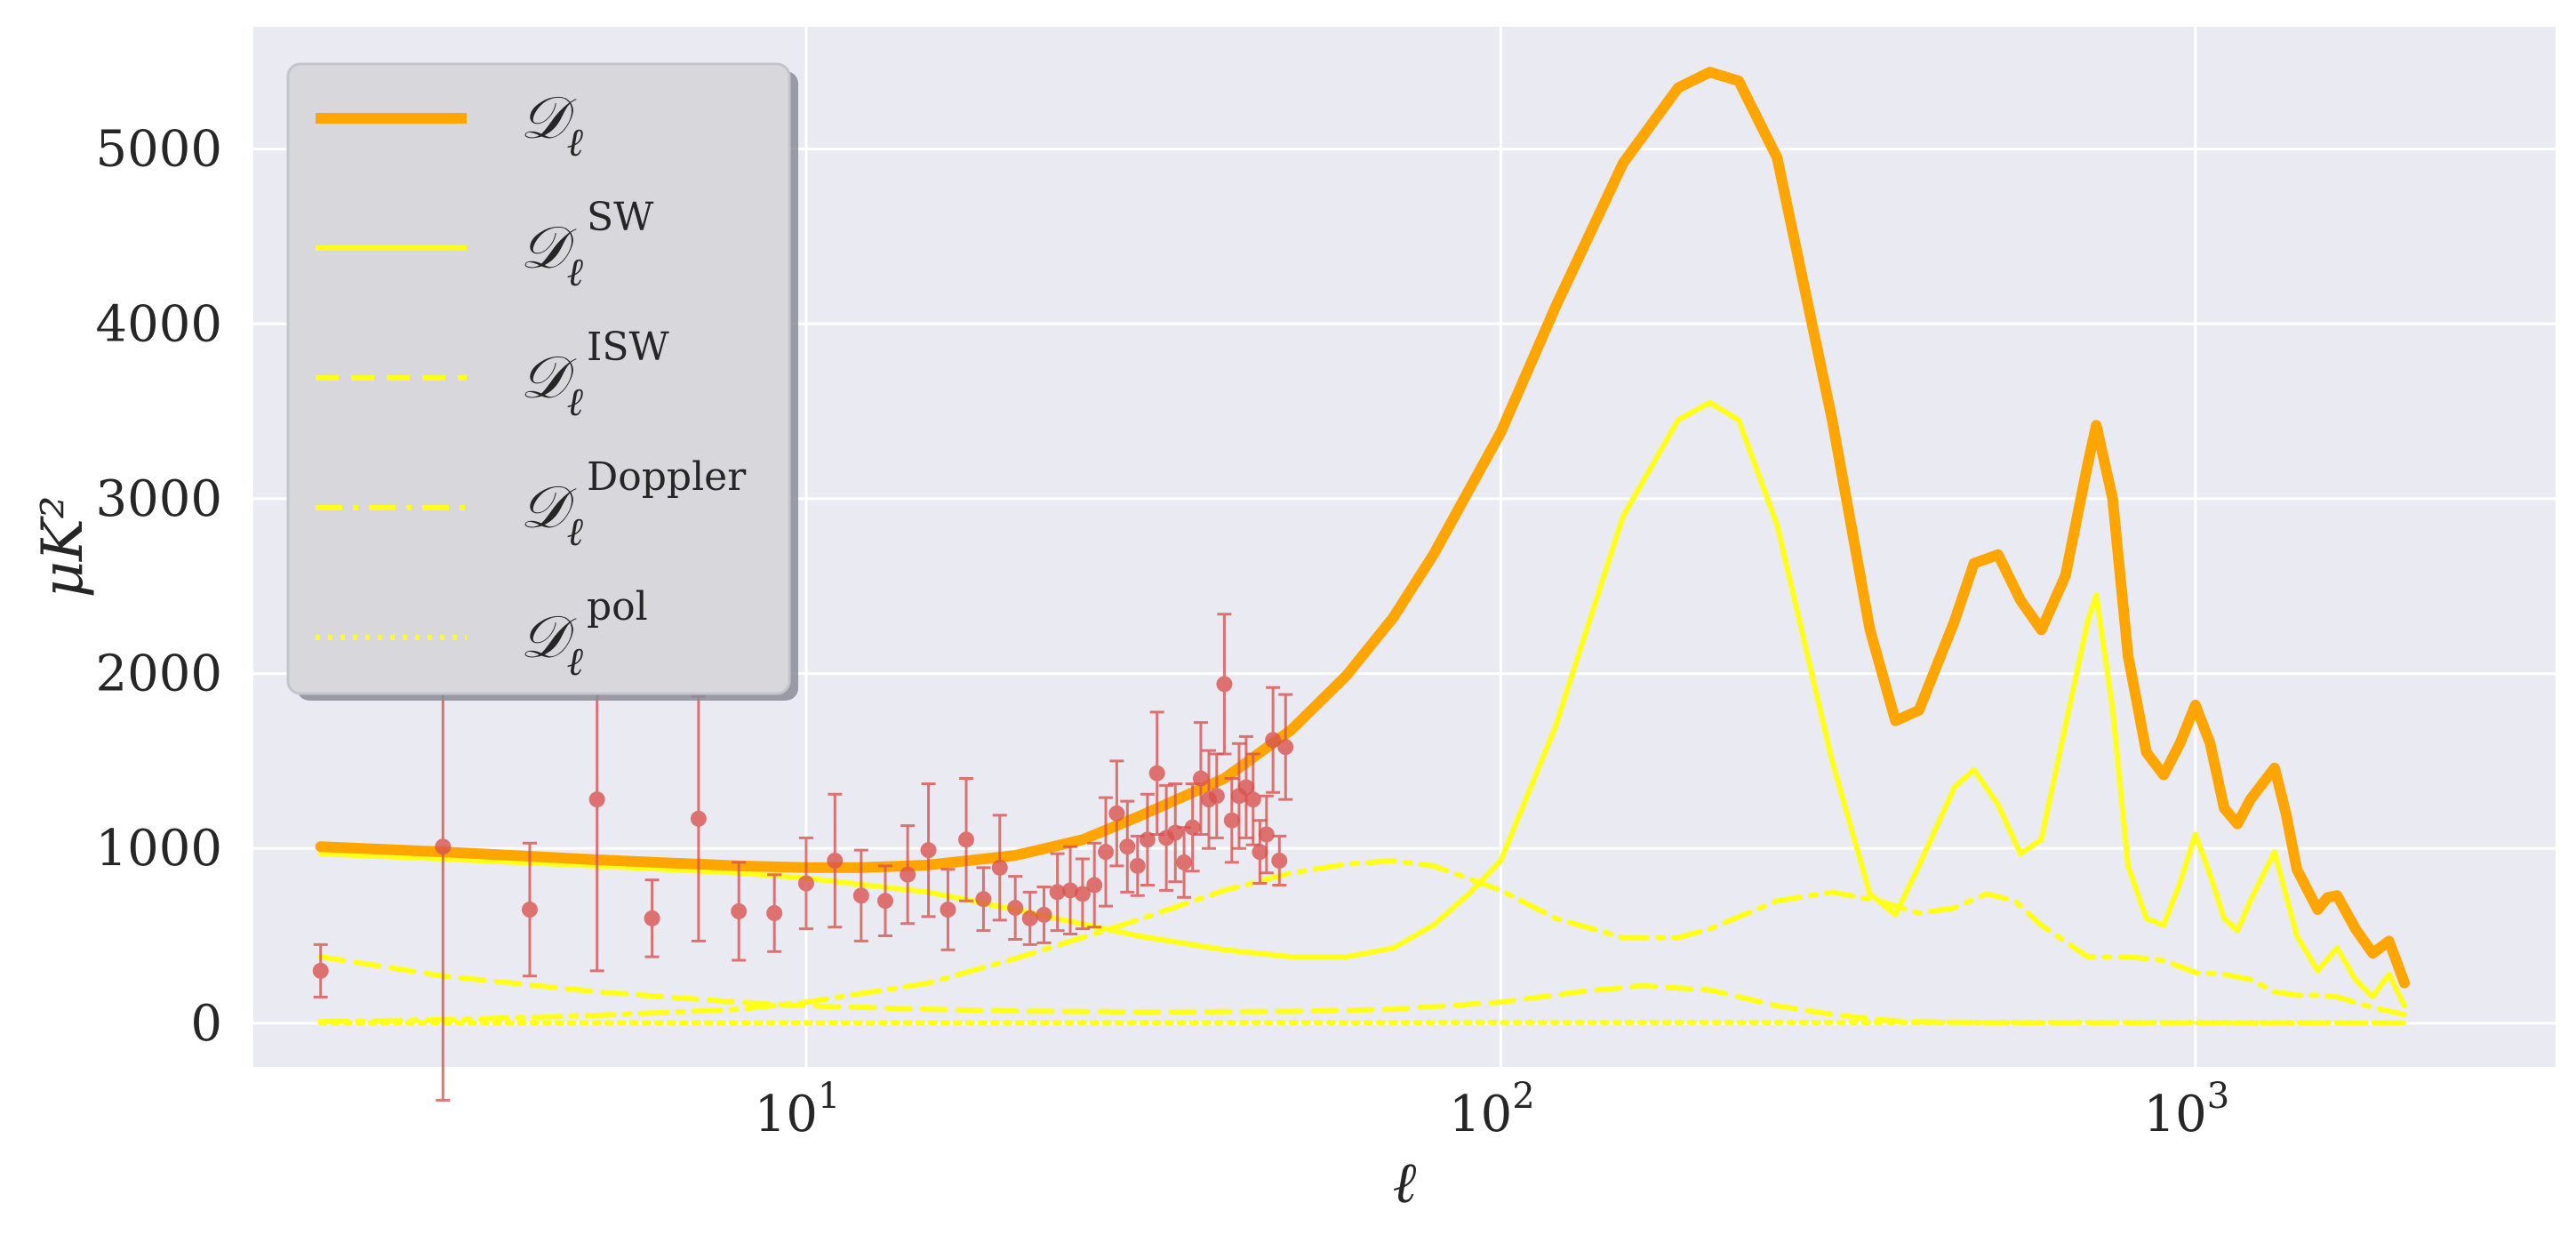 The image size is (2576, 1243). What do you see at coordinates (63, 546) in the screenshot?
I see `y-axis-label: μK²` at bounding box center [63, 546].